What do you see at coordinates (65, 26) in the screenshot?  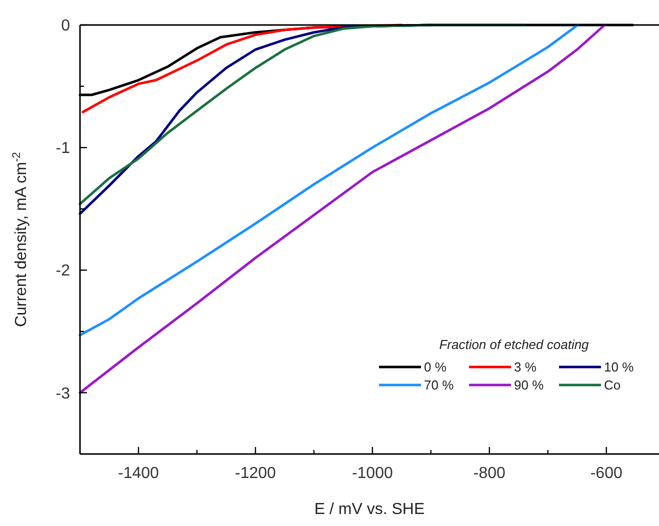 I see `y-tick-label: 0` at bounding box center [65, 26].